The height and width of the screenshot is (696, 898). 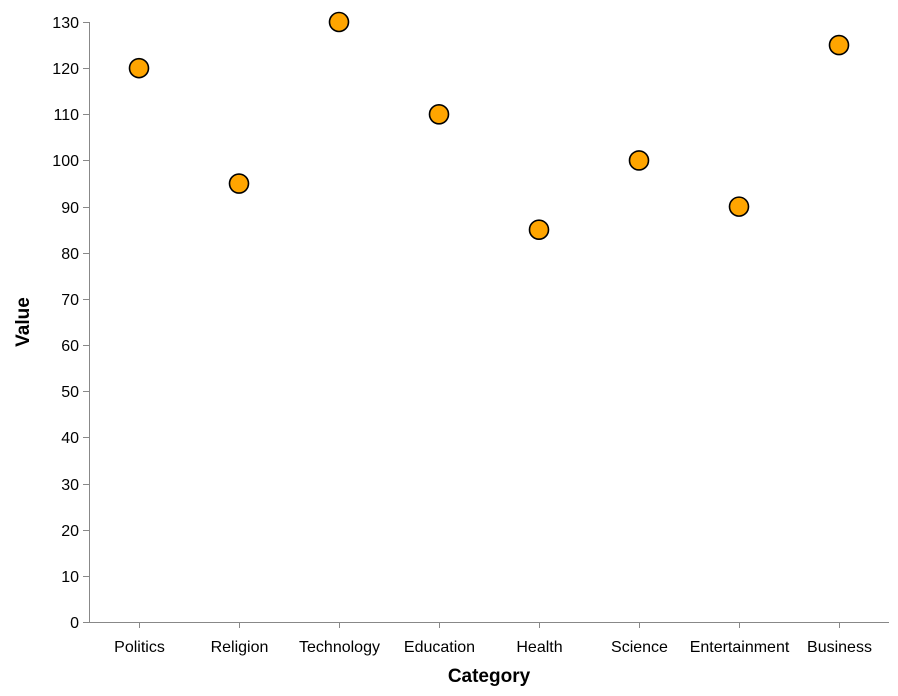 I want to click on data-point-business, so click(x=839, y=45).